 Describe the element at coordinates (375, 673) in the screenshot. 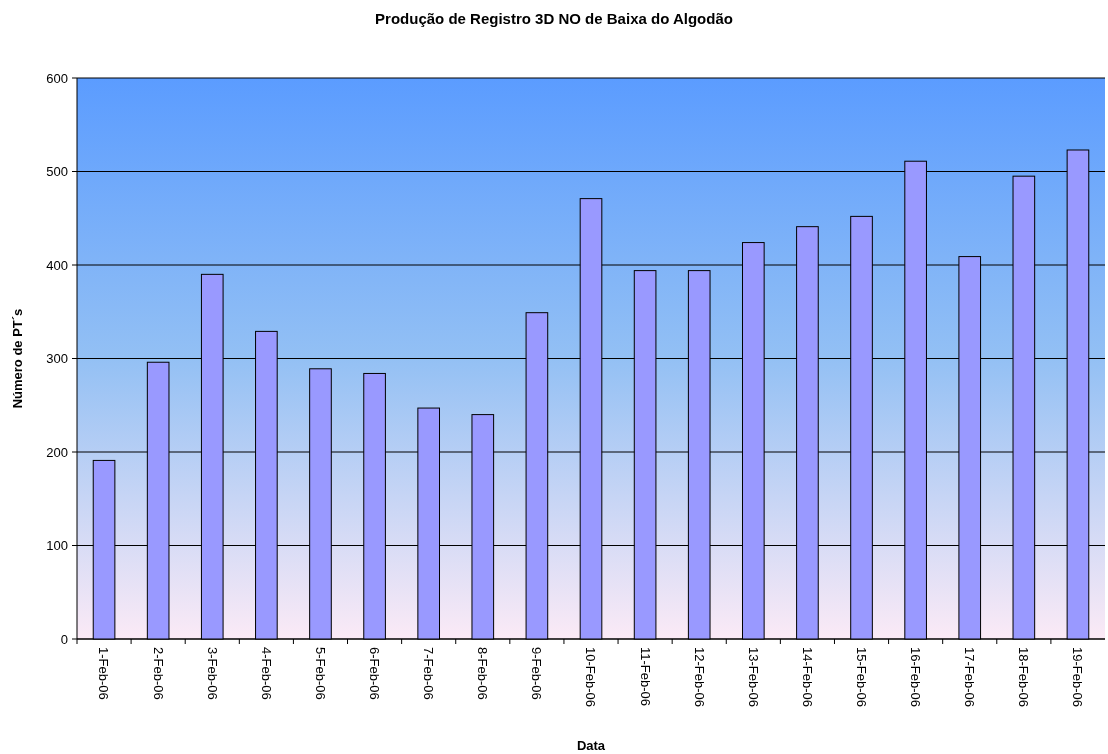

I see `x-tick-label: 6-Feb-06` at that location.